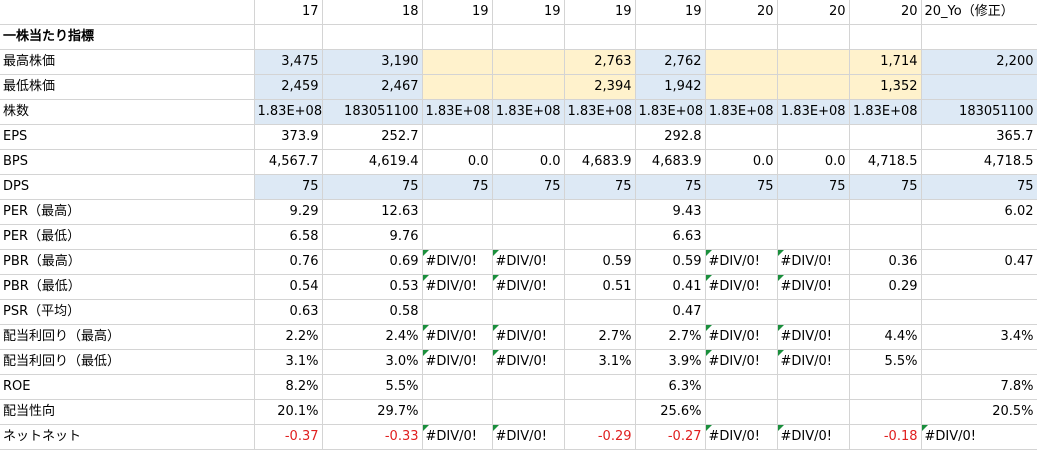 This screenshot has width=1037, height=454. I want to click on row-label-cell: PBR（最低）, so click(127, 287).